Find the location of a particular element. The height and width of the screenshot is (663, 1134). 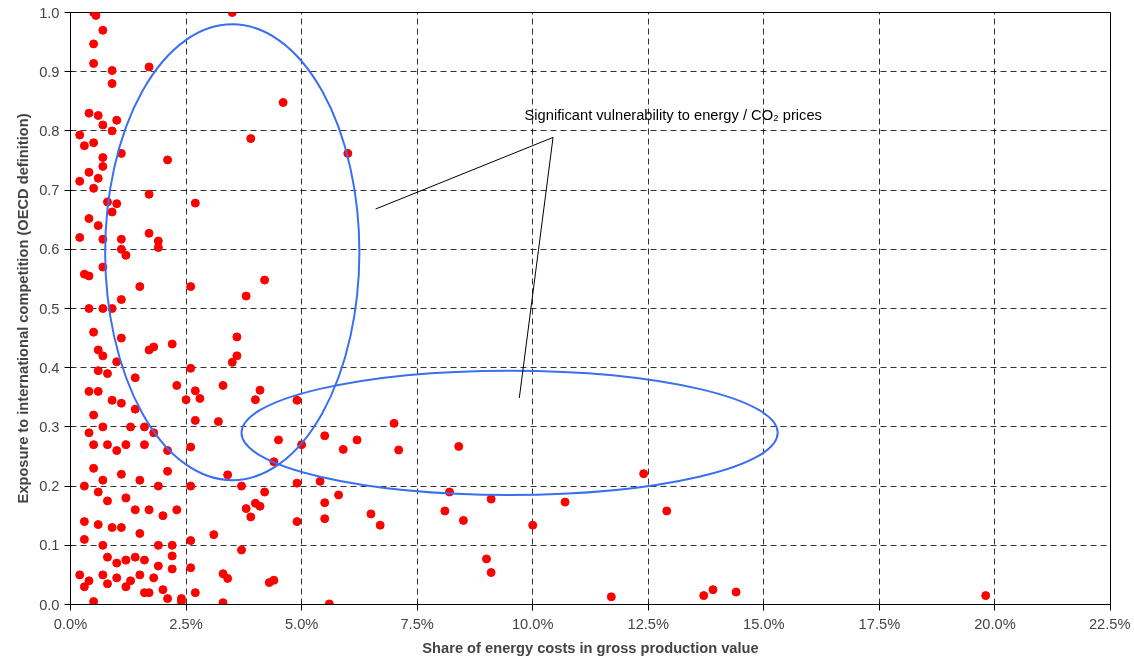

y-tick-label: 0.0 is located at coordinates (49, 604).